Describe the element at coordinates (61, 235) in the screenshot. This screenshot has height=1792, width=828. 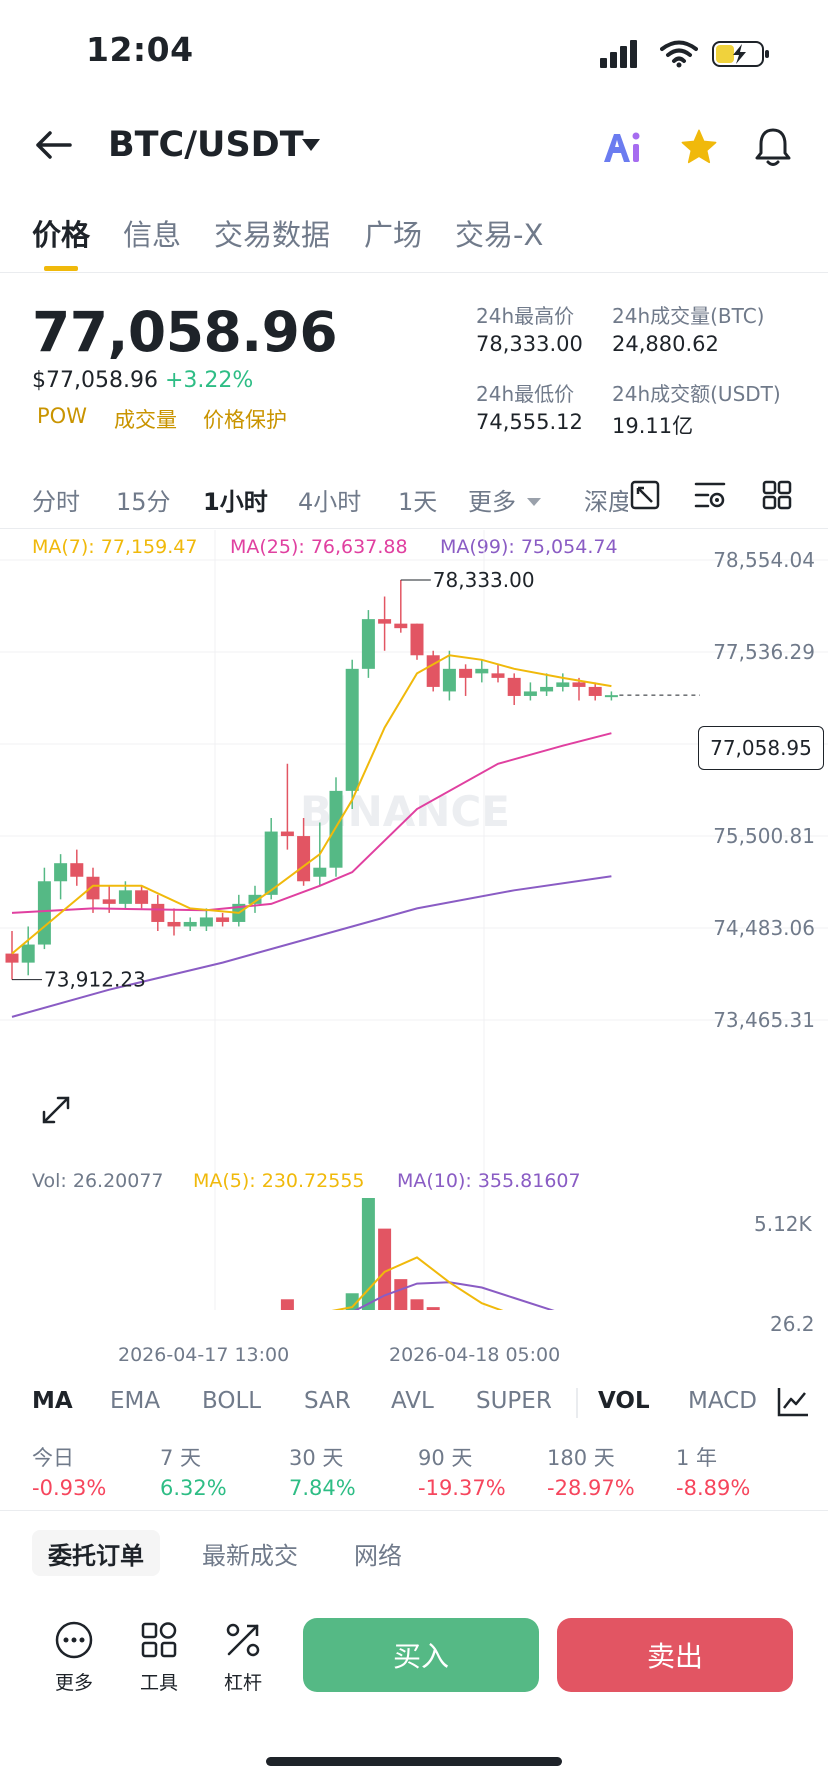
I see `tab-price: 价格` at that location.